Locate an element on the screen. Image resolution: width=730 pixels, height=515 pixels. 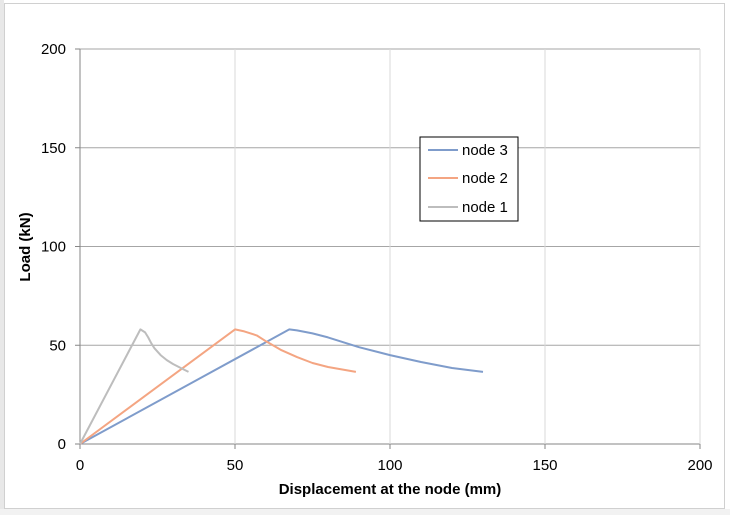
y-axis-title: Load (kN) is located at coordinates (25, 246).